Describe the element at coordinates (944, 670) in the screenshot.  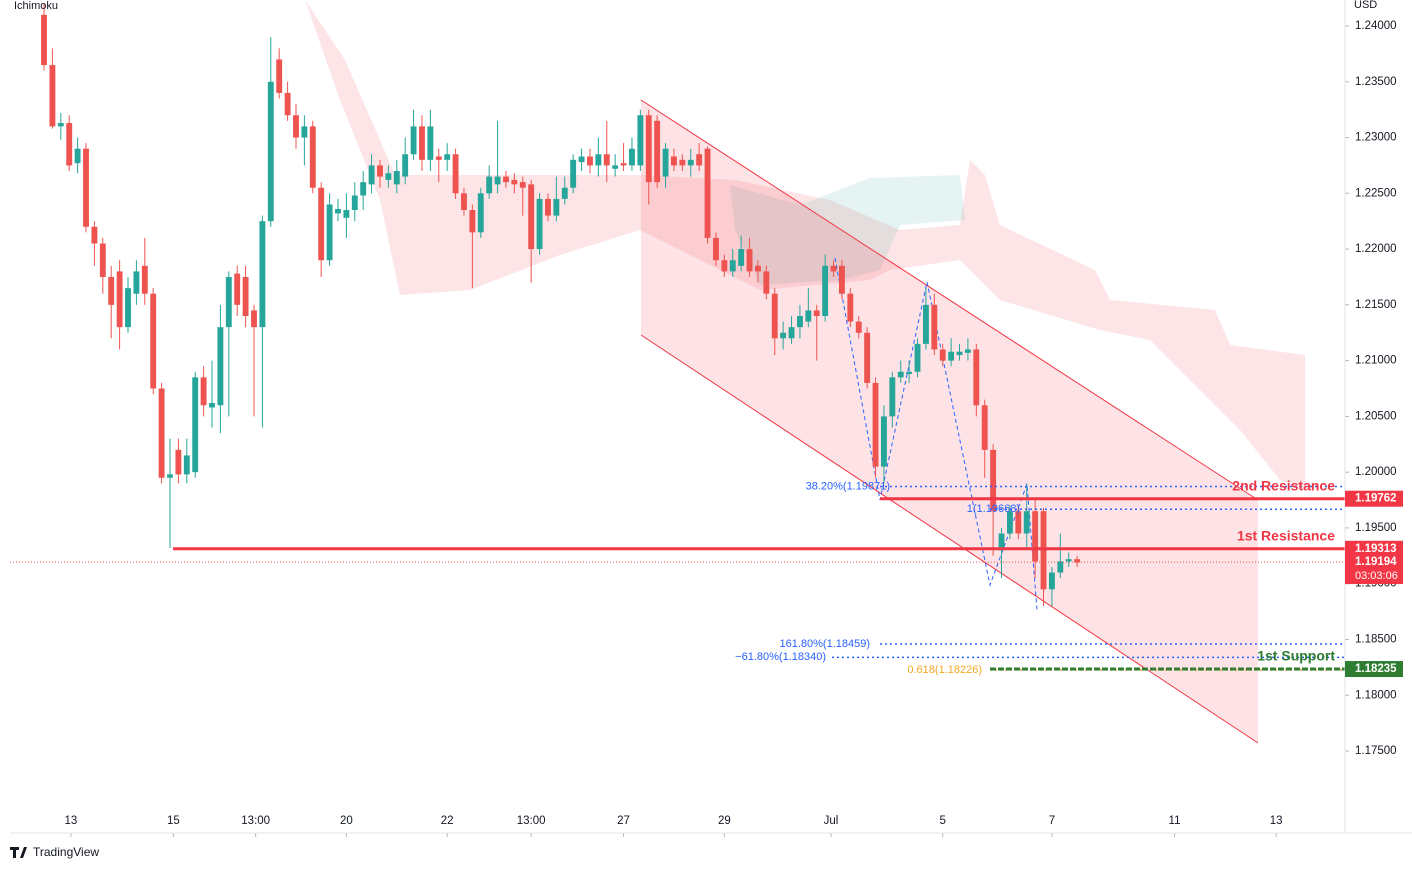
I see `fib-label: 0.618(1.18226)` at that location.